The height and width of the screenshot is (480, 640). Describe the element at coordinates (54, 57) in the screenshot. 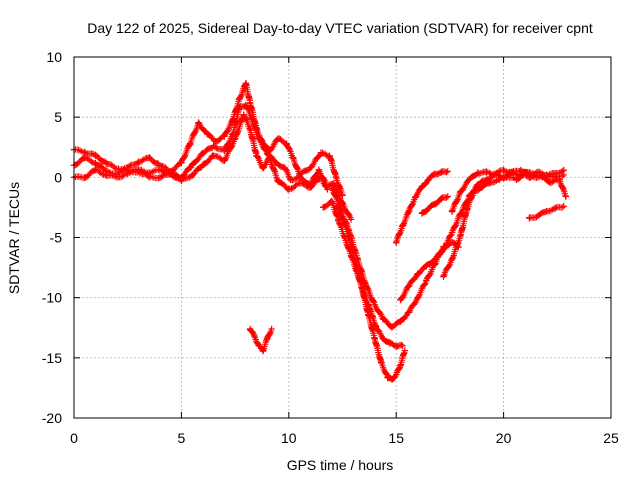

I see `y-tick-label: 10` at that location.